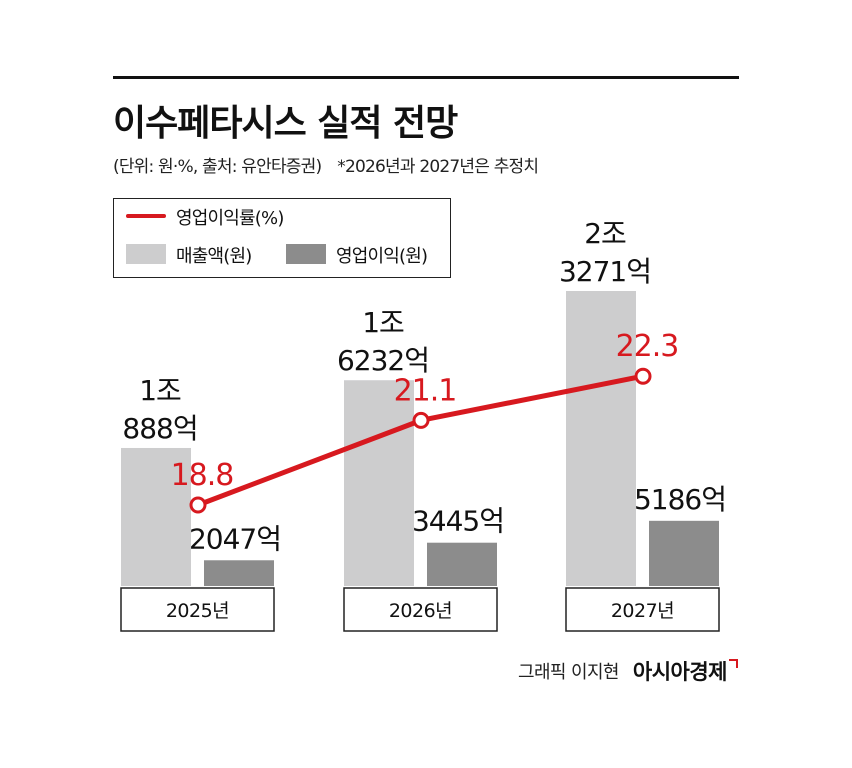 This screenshot has height=768, width=852. What do you see at coordinates (159, 428) in the screenshot?
I see `revenue-value-label: 888억` at bounding box center [159, 428].